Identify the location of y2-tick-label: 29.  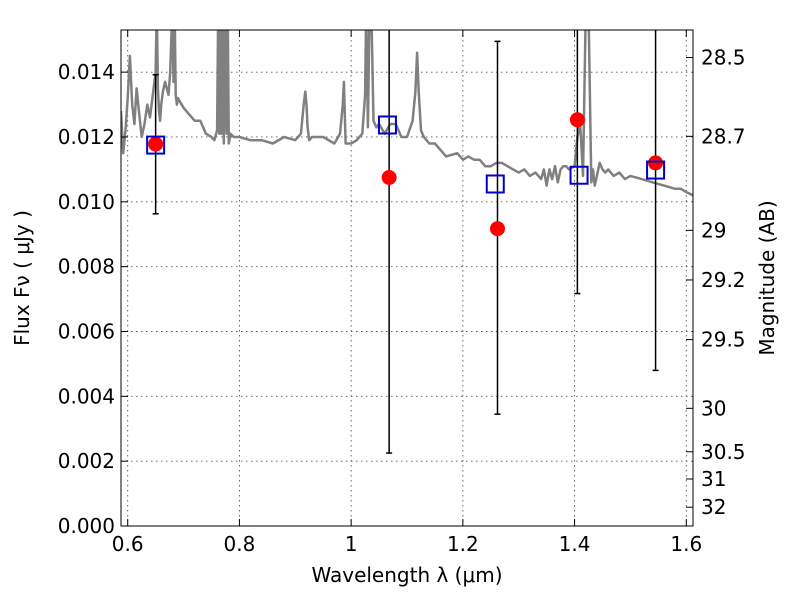
(713, 230).